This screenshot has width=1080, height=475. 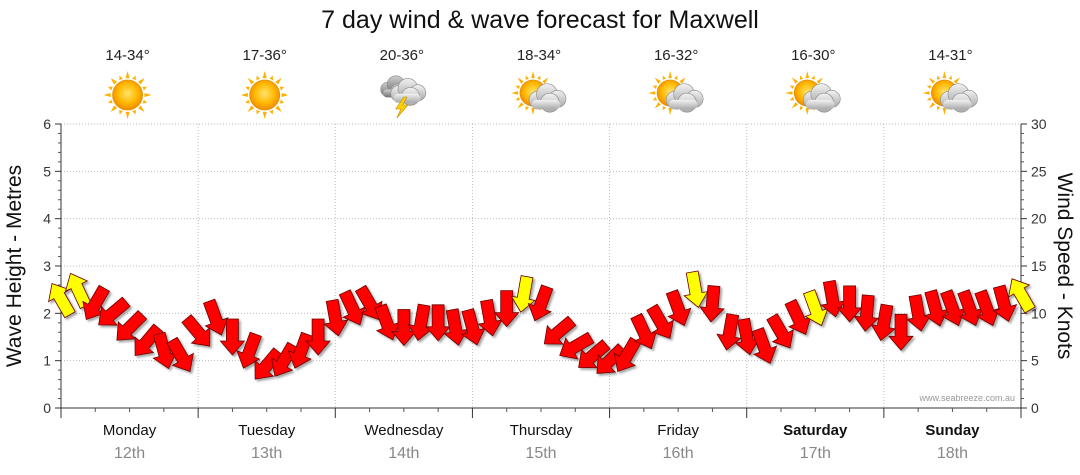 I want to click on day-name-label: Saturday, so click(x=815, y=430).